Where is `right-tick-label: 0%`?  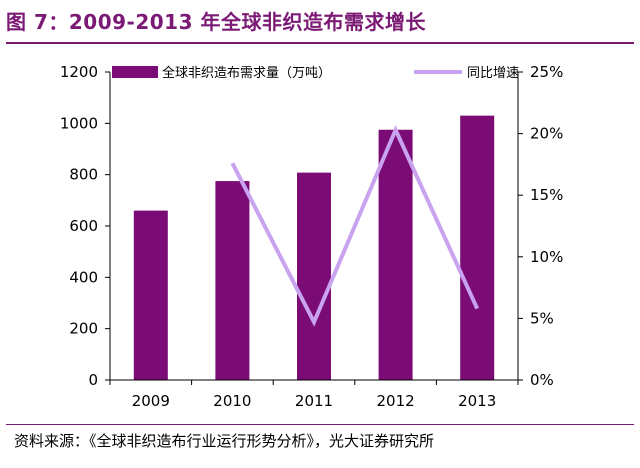 right-tick-label: 0% is located at coordinates (542, 380).